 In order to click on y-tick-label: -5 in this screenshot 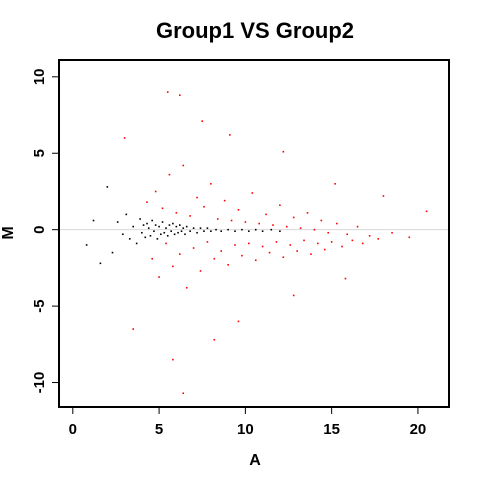, I will do `click(39, 305)`.